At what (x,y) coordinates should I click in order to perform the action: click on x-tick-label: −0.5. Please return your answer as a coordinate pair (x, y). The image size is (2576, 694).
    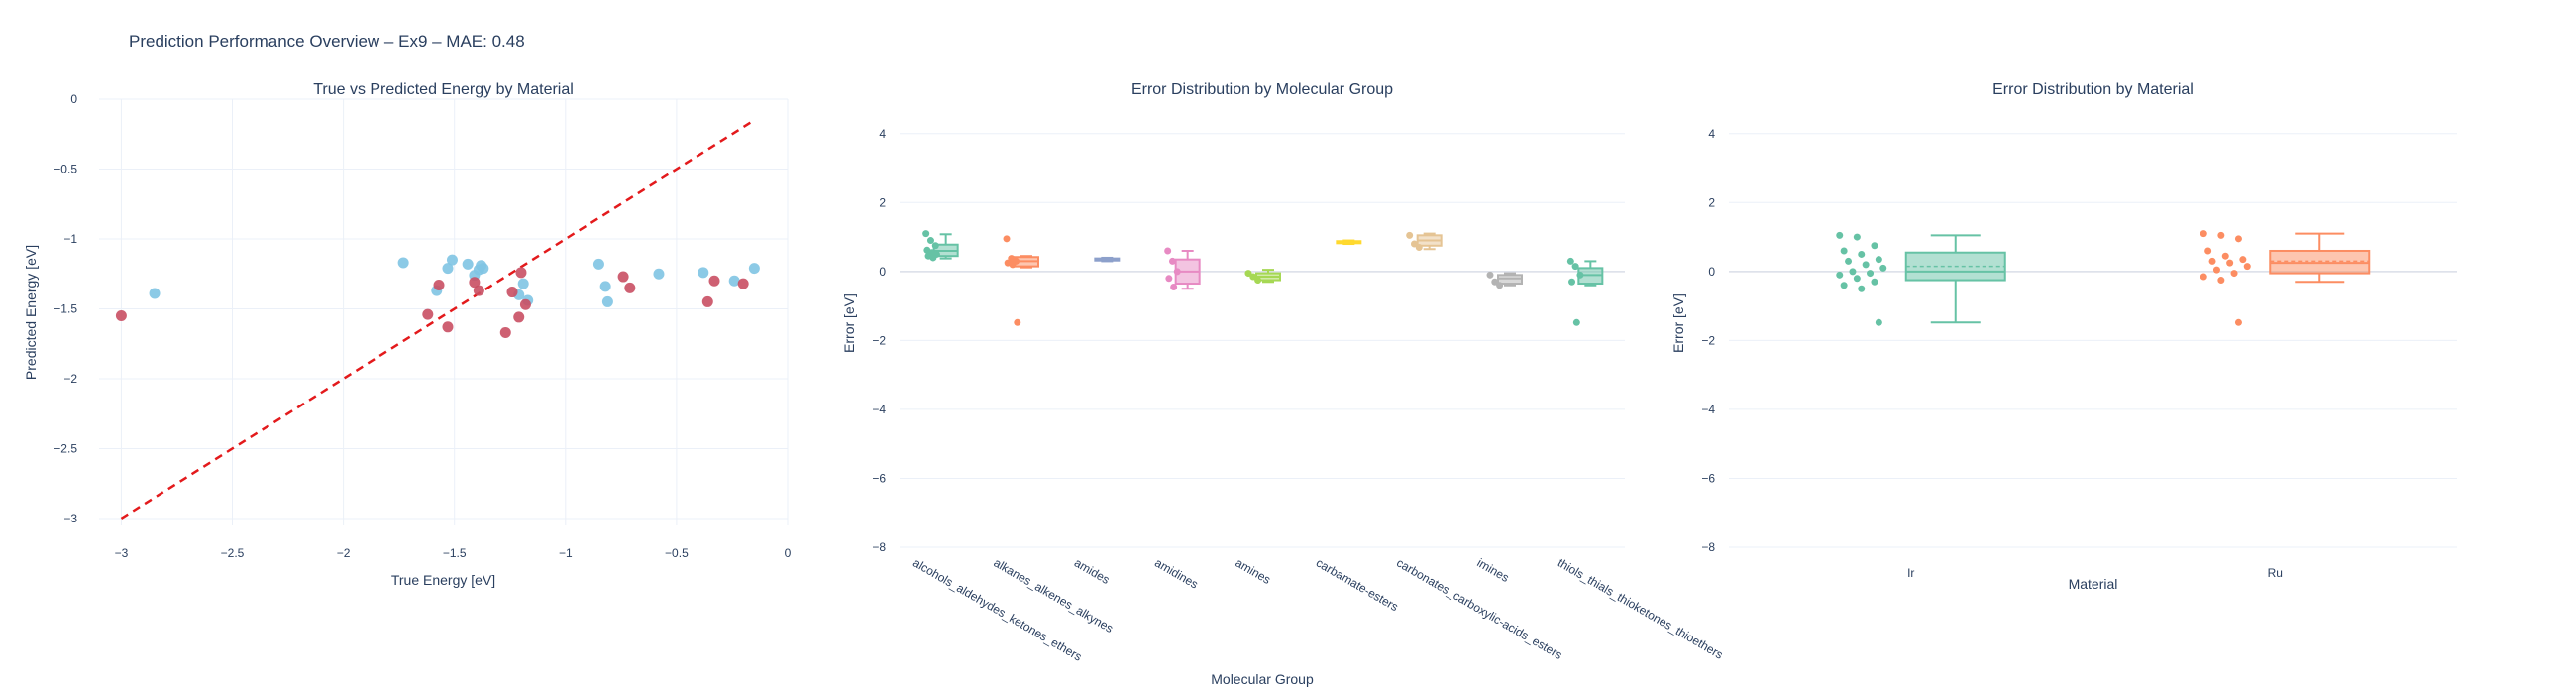
    Looking at the image, I should click on (677, 553).